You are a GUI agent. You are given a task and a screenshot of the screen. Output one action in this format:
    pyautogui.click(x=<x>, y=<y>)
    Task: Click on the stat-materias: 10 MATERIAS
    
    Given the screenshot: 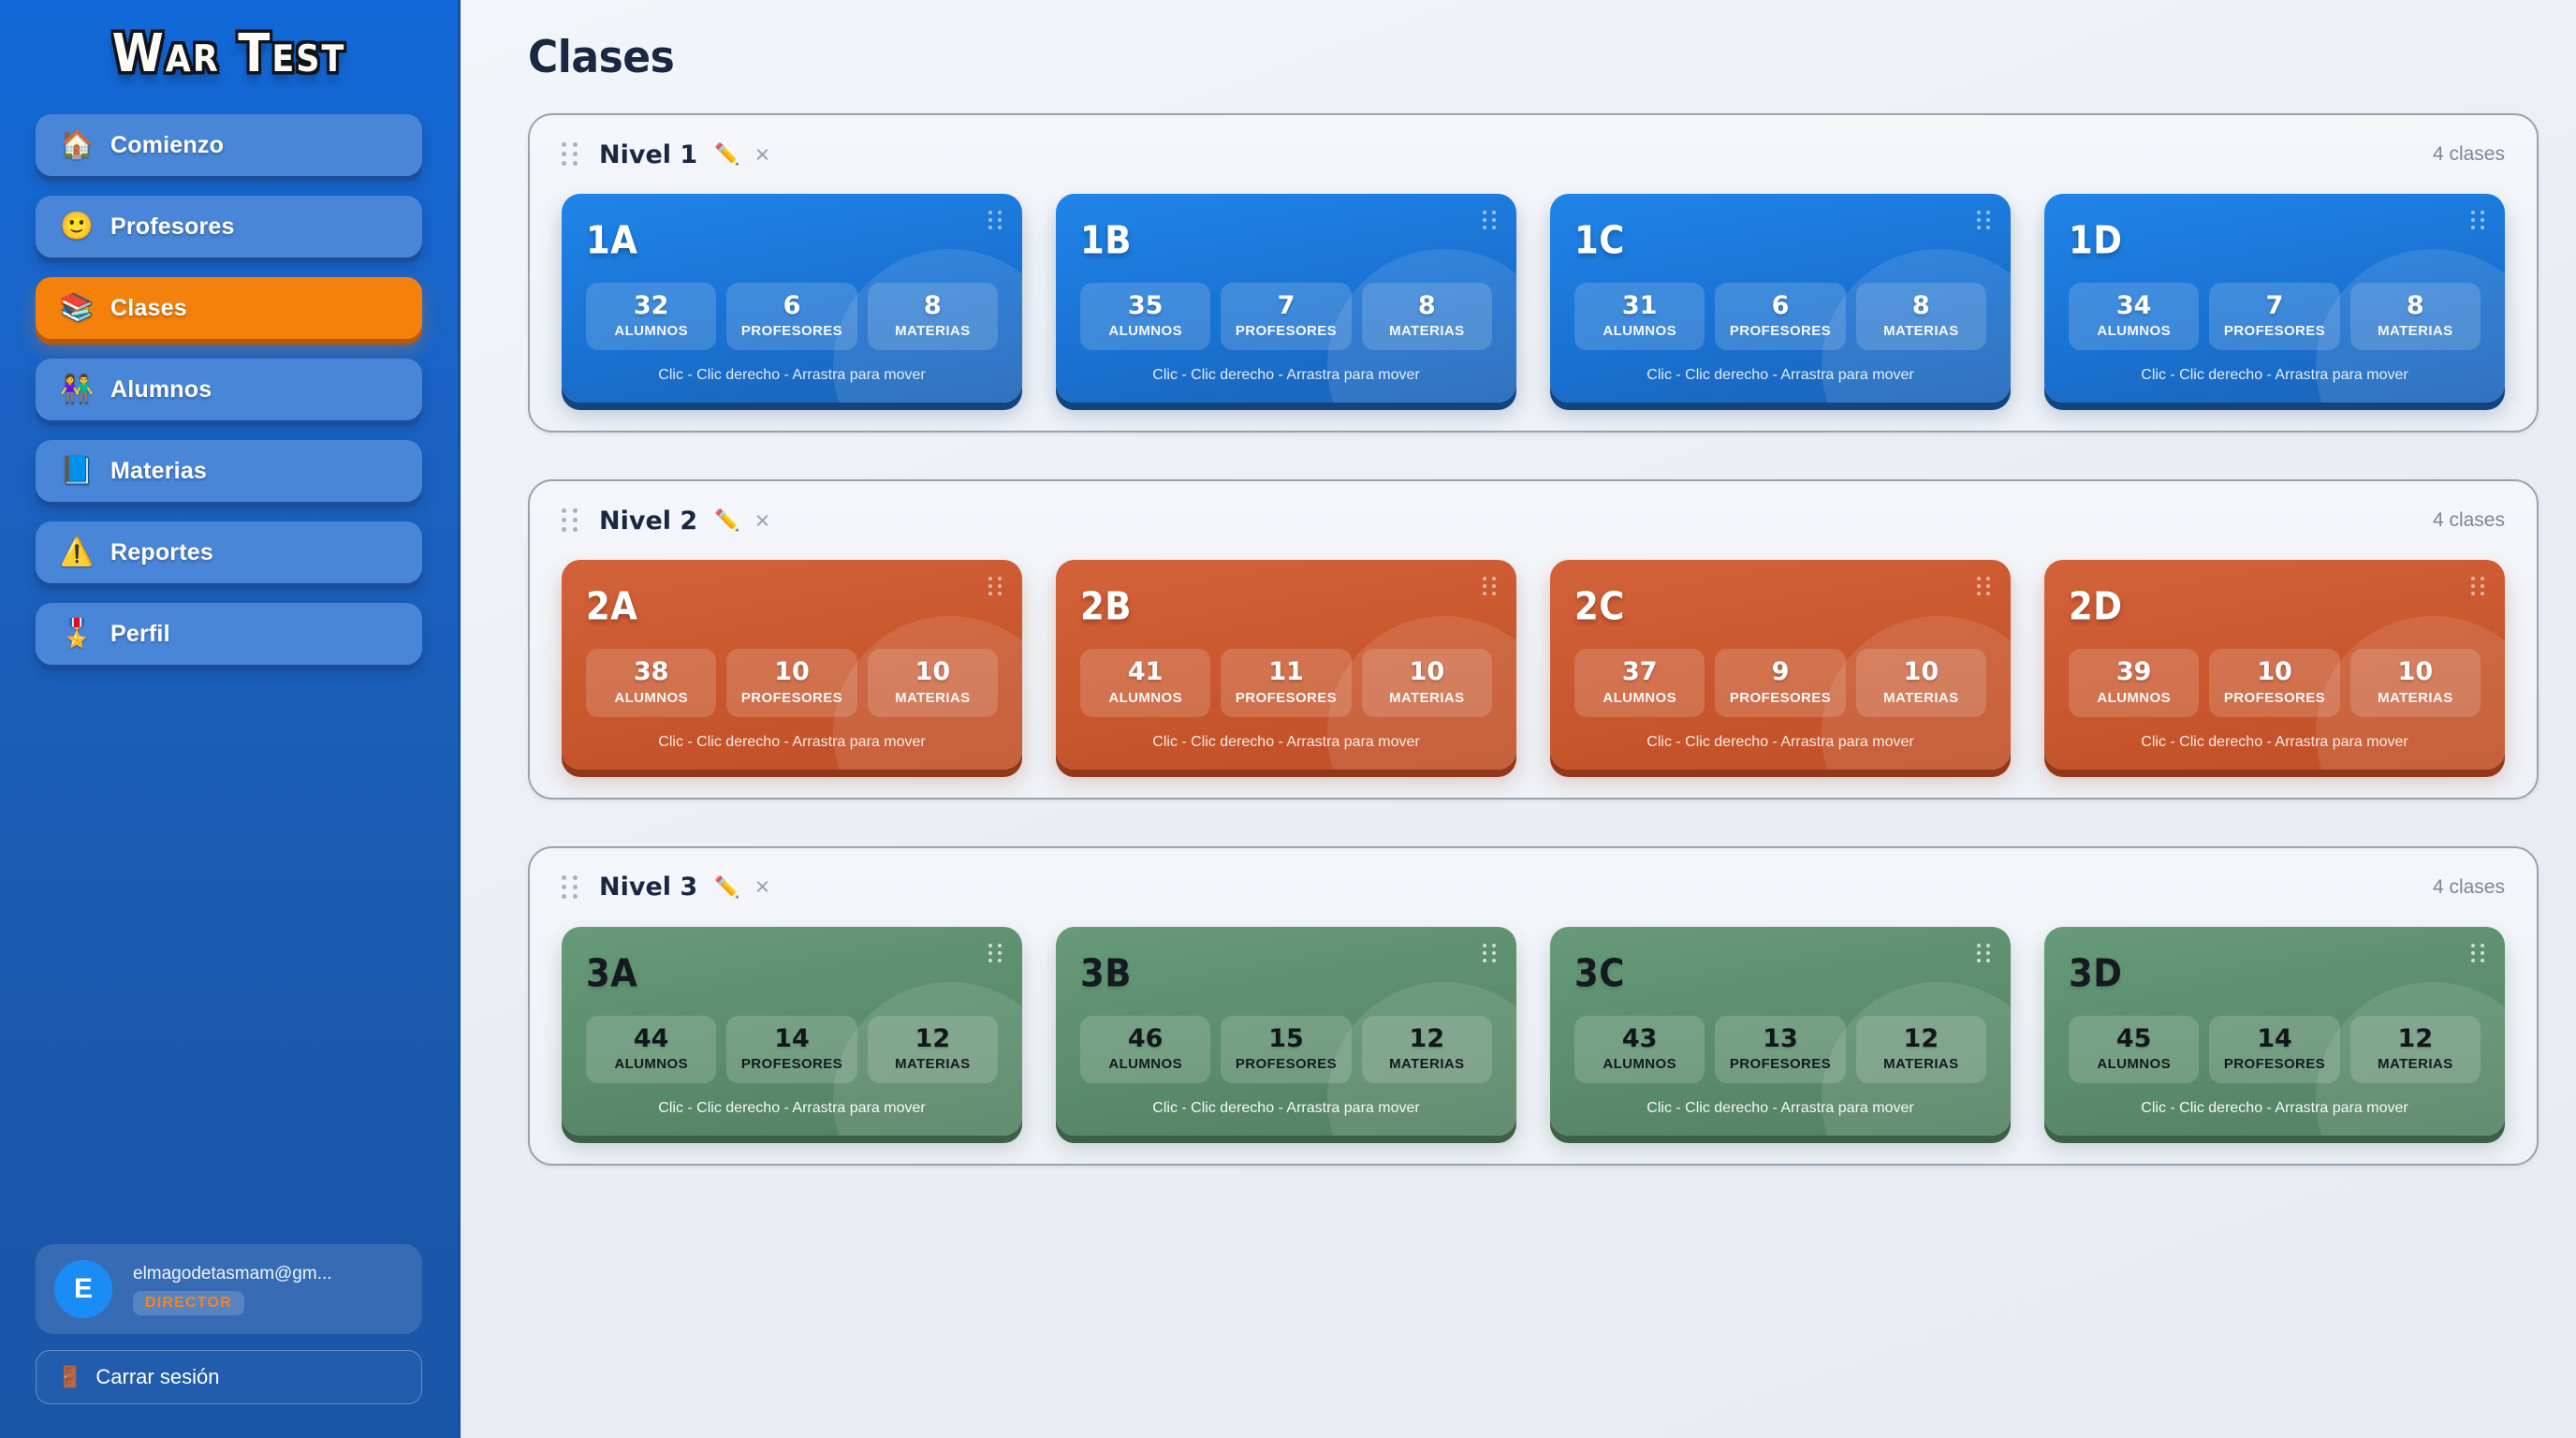 What is the action you would take?
    pyautogui.click(x=2415, y=683)
    